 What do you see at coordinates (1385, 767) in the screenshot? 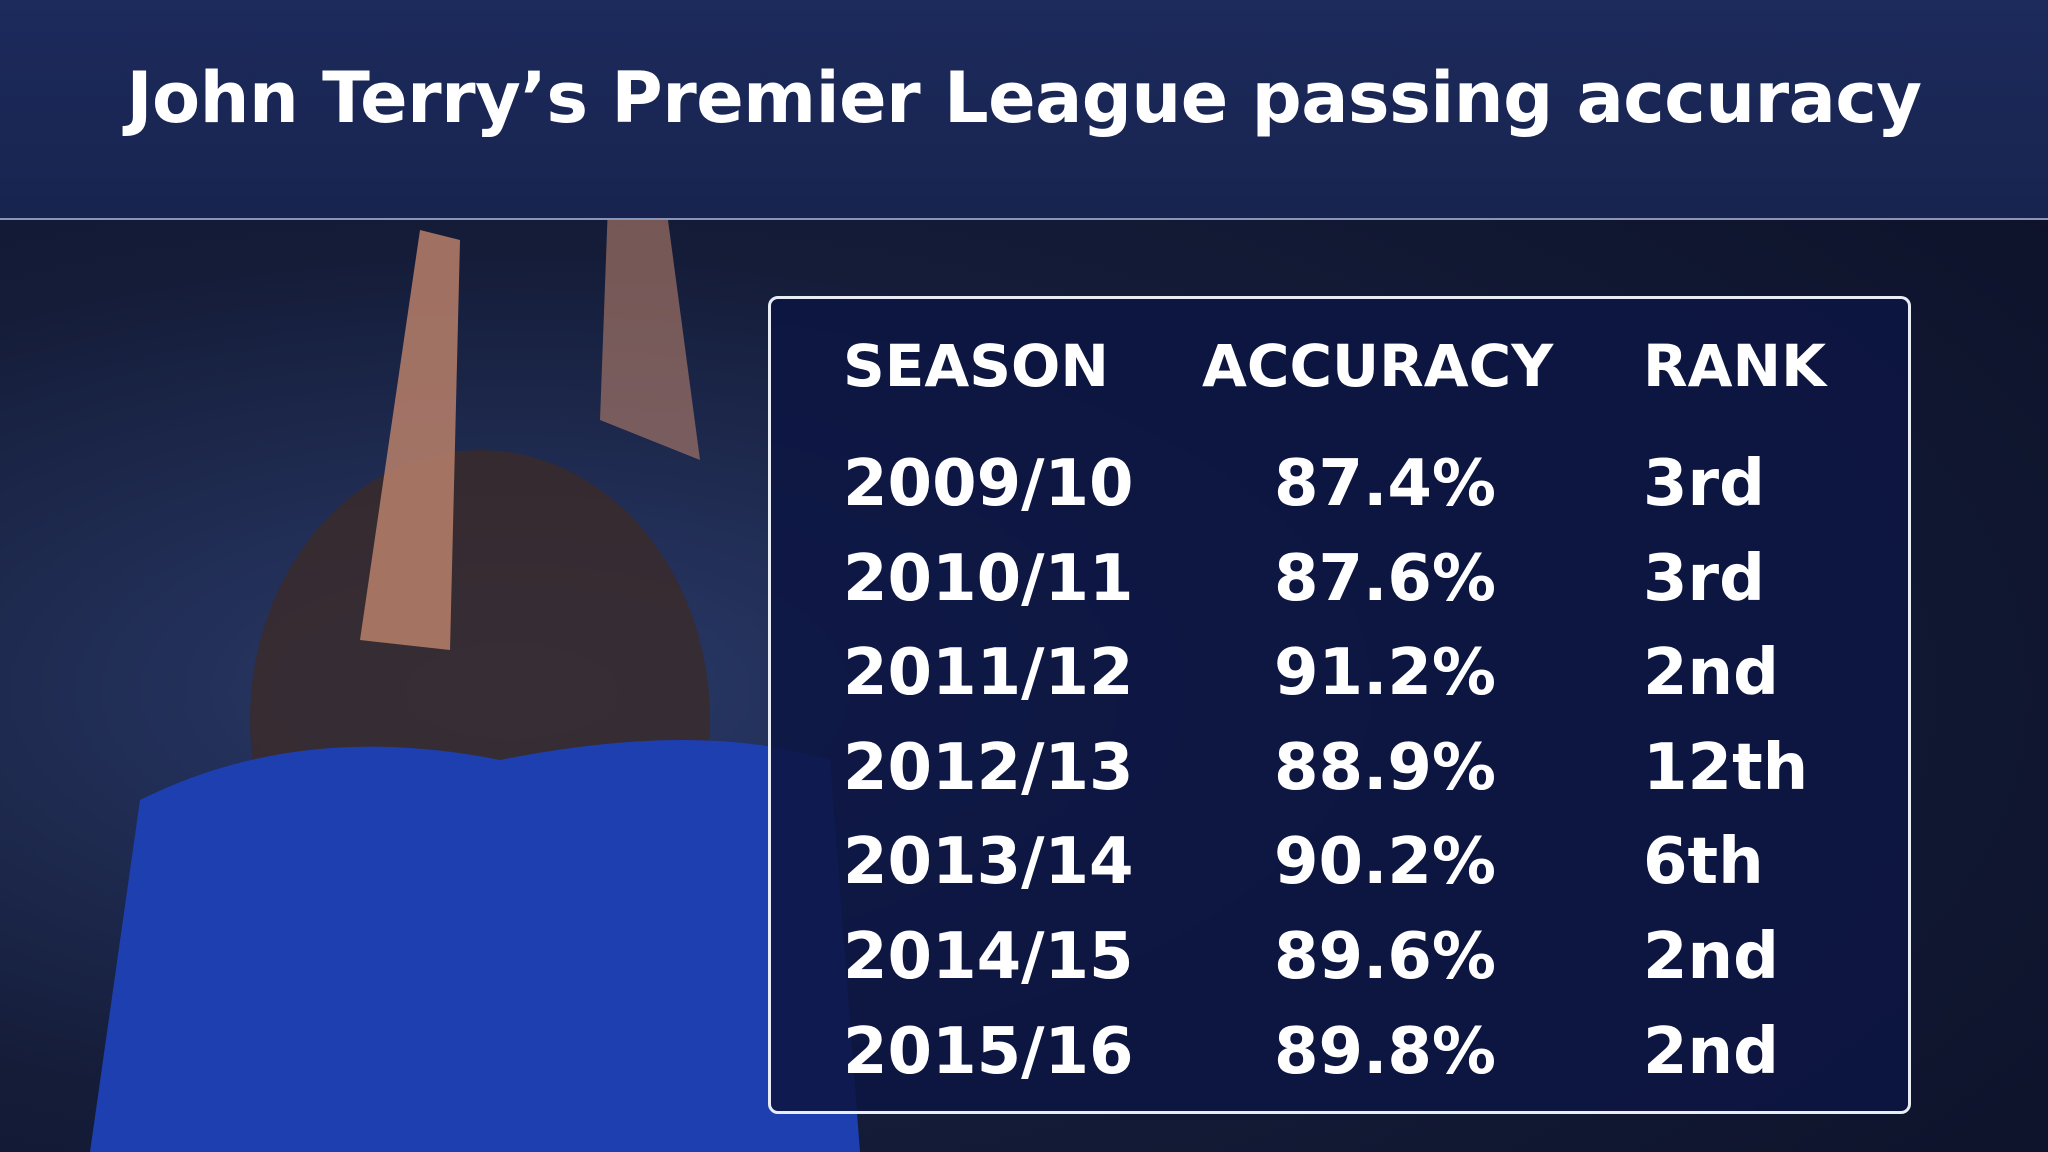
I see `table-cell: 88.9%` at bounding box center [1385, 767].